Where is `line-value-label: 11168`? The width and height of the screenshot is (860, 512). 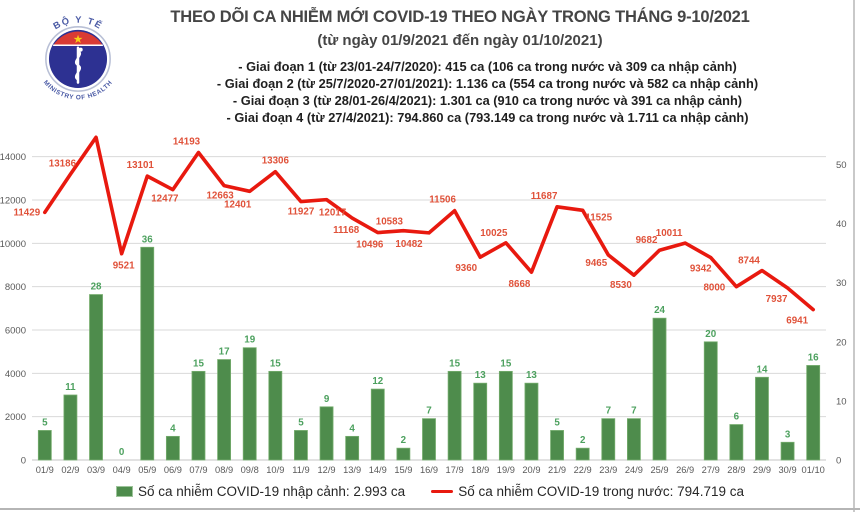
line-value-label: 11168 is located at coordinates (346, 230).